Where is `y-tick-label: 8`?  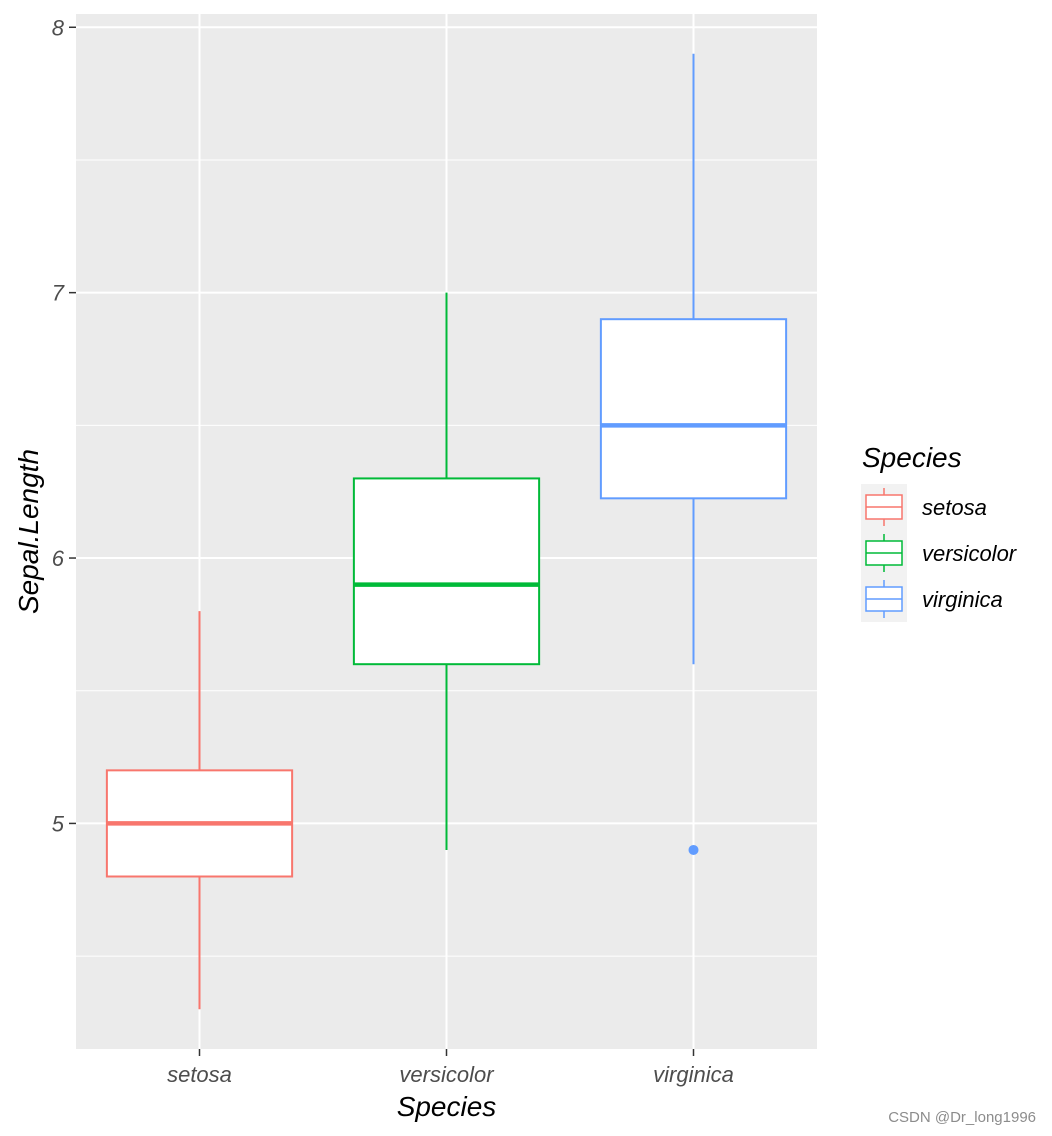
y-tick-label: 8 is located at coordinates (58, 27).